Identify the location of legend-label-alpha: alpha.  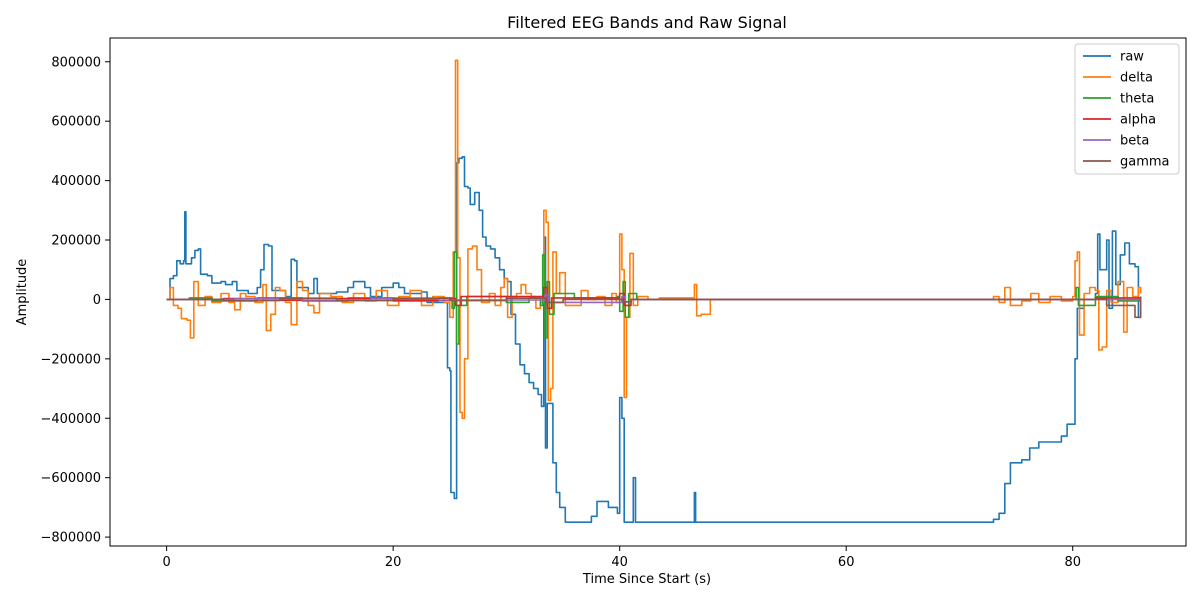
(1138, 120).